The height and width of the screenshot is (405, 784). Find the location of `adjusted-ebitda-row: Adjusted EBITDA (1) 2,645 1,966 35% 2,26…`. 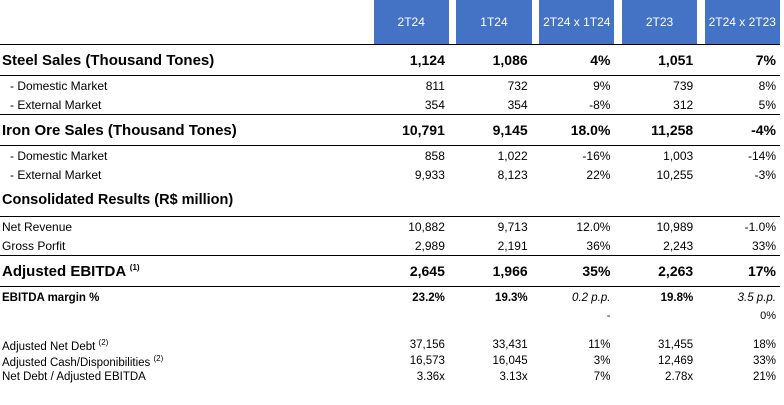

adjusted-ebitda-row: Adjusted EBITDA (1) 2,645 1,966 35% 2,26… is located at coordinates (390, 271).